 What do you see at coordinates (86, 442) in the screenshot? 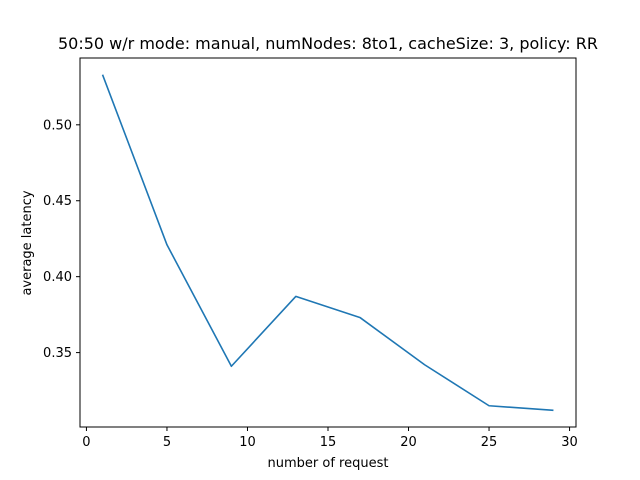
I see `x-tick-label: 0` at bounding box center [86, 442].